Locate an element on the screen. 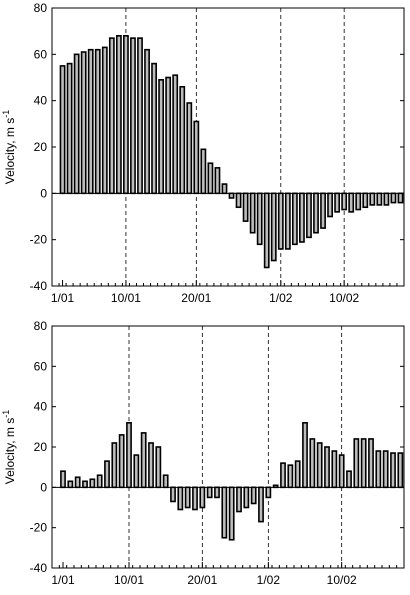 The height and width of the screenshot is (595, 410). x-tick-label: 20/01 is located at coordinates (196, 298).